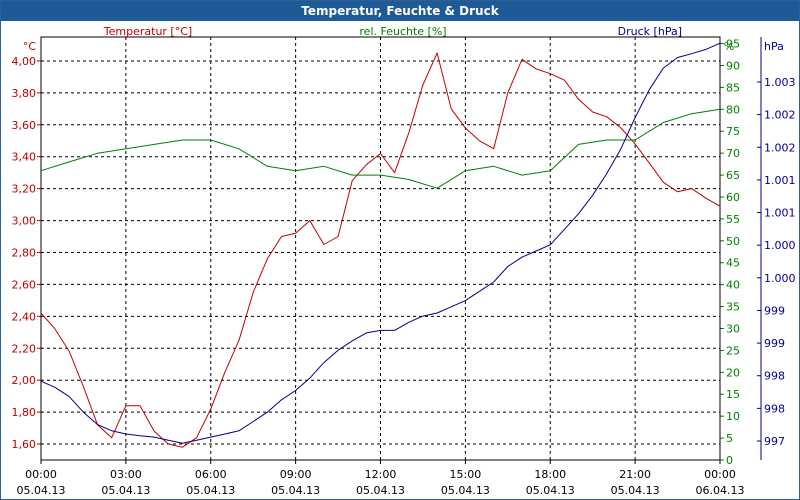  What do you see at coordinates (733, 241) in the screenshot?
I see `humidity-tick-label: 50` at bounding box center [733, 241].